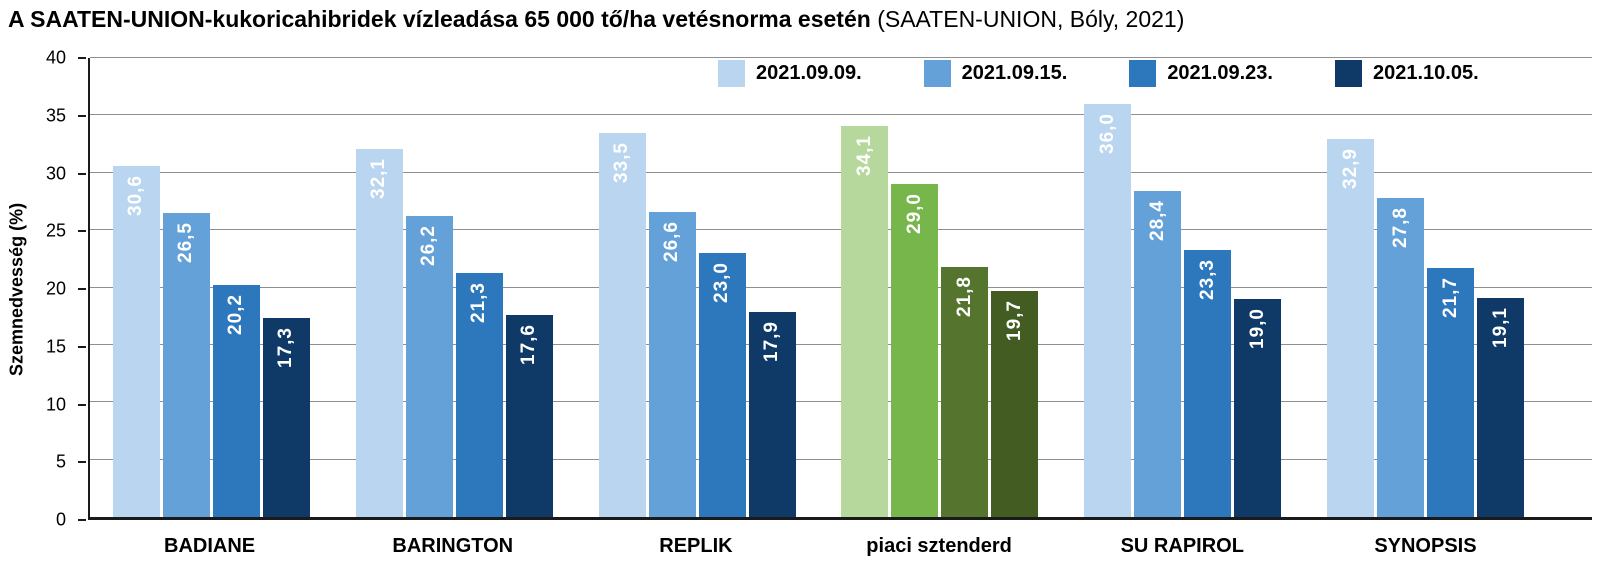  Describe the element at coordinates (914, 214) in the screenshot. I see `bar-value-label: 29,0` at that location.